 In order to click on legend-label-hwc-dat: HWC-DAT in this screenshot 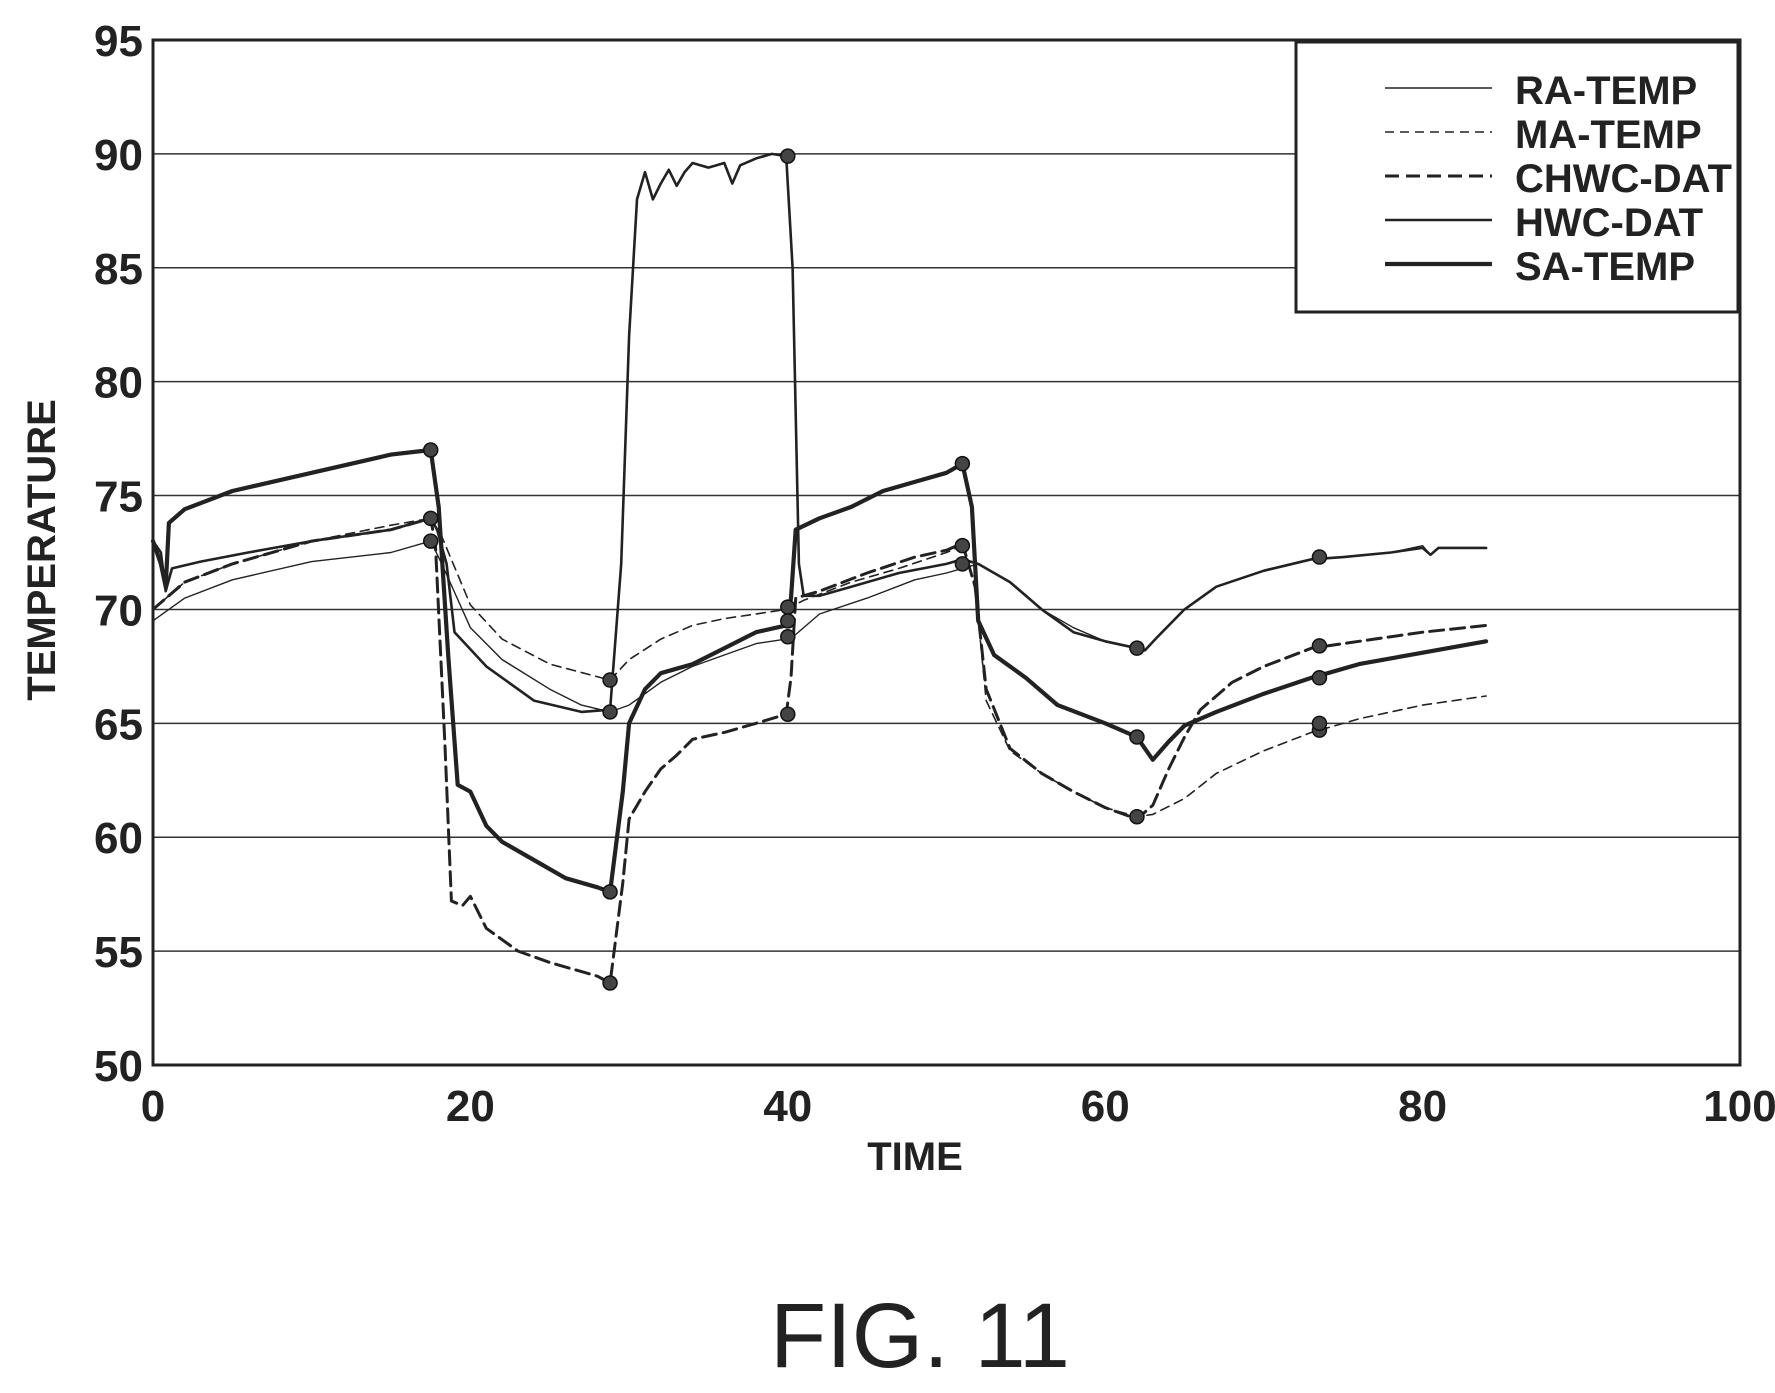, I will do `click(1609, 223)`.